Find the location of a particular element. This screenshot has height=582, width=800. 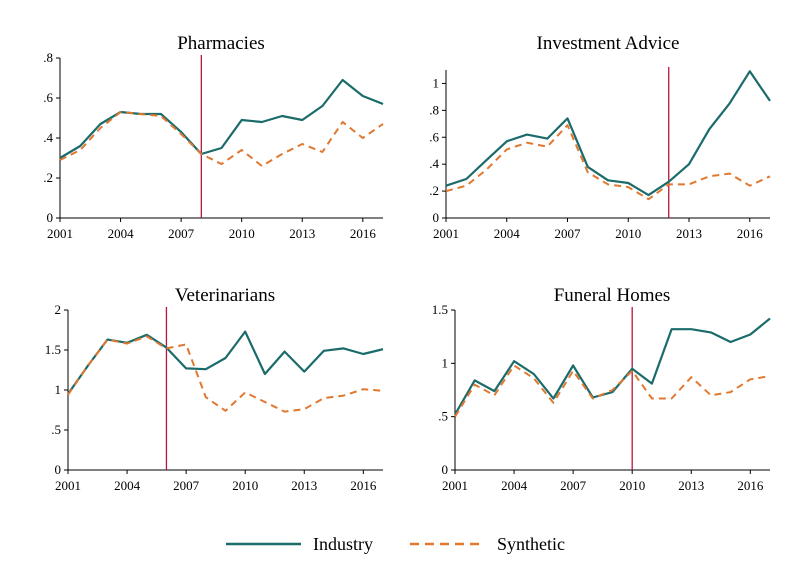

veterinarians-x-tick-label: 2001 is located at coordinates (68, 485).